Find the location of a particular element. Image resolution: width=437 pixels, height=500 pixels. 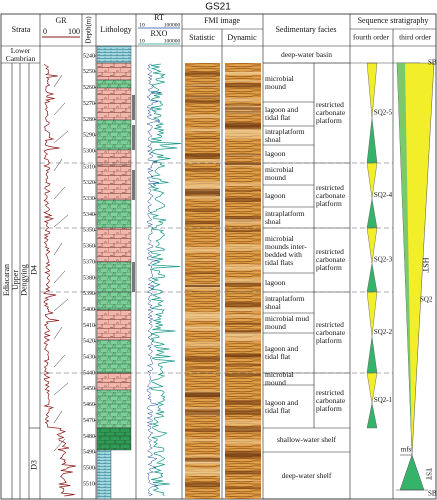

strata-label: Upper is located at coordinates (15, 280).